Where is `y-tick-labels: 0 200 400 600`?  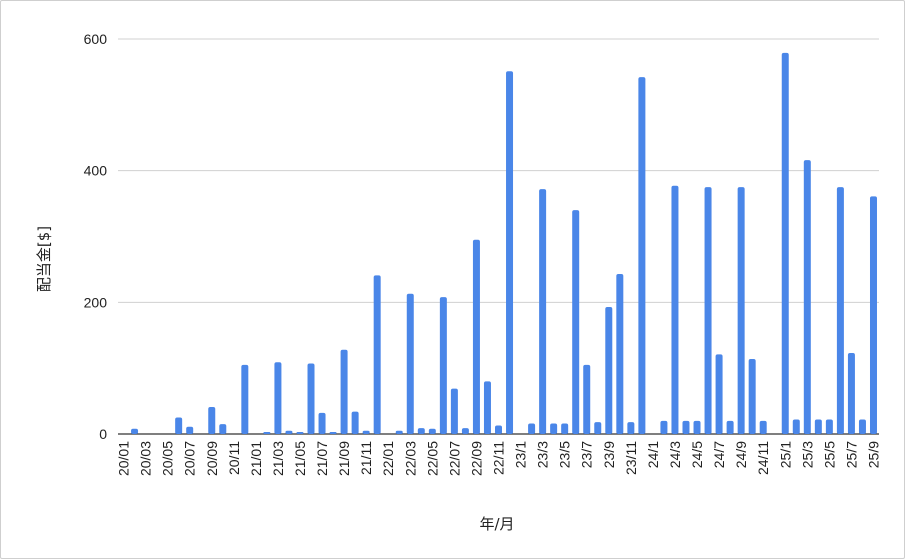 y-tick-labels: 0 200 400 600 is located at coordinates (96, 236).